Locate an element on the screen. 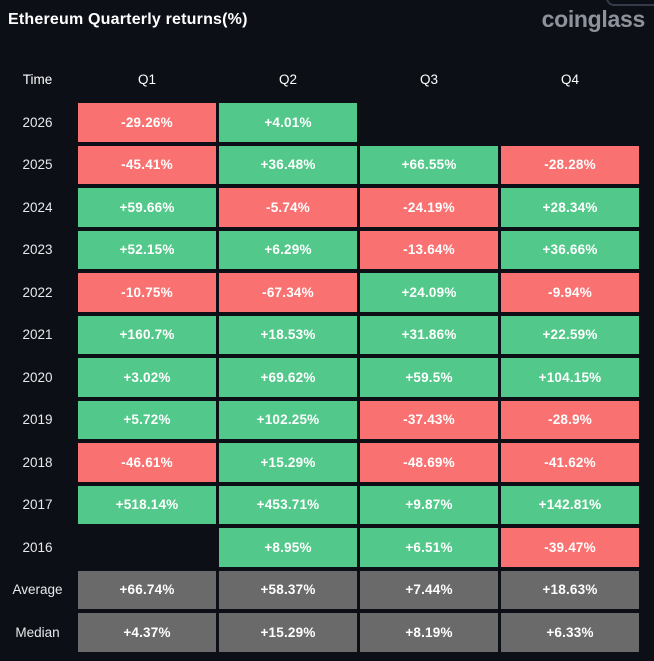 This screenshot has width=654, height=661. return-cell: -45.41% is located at coordinates (147, 164).